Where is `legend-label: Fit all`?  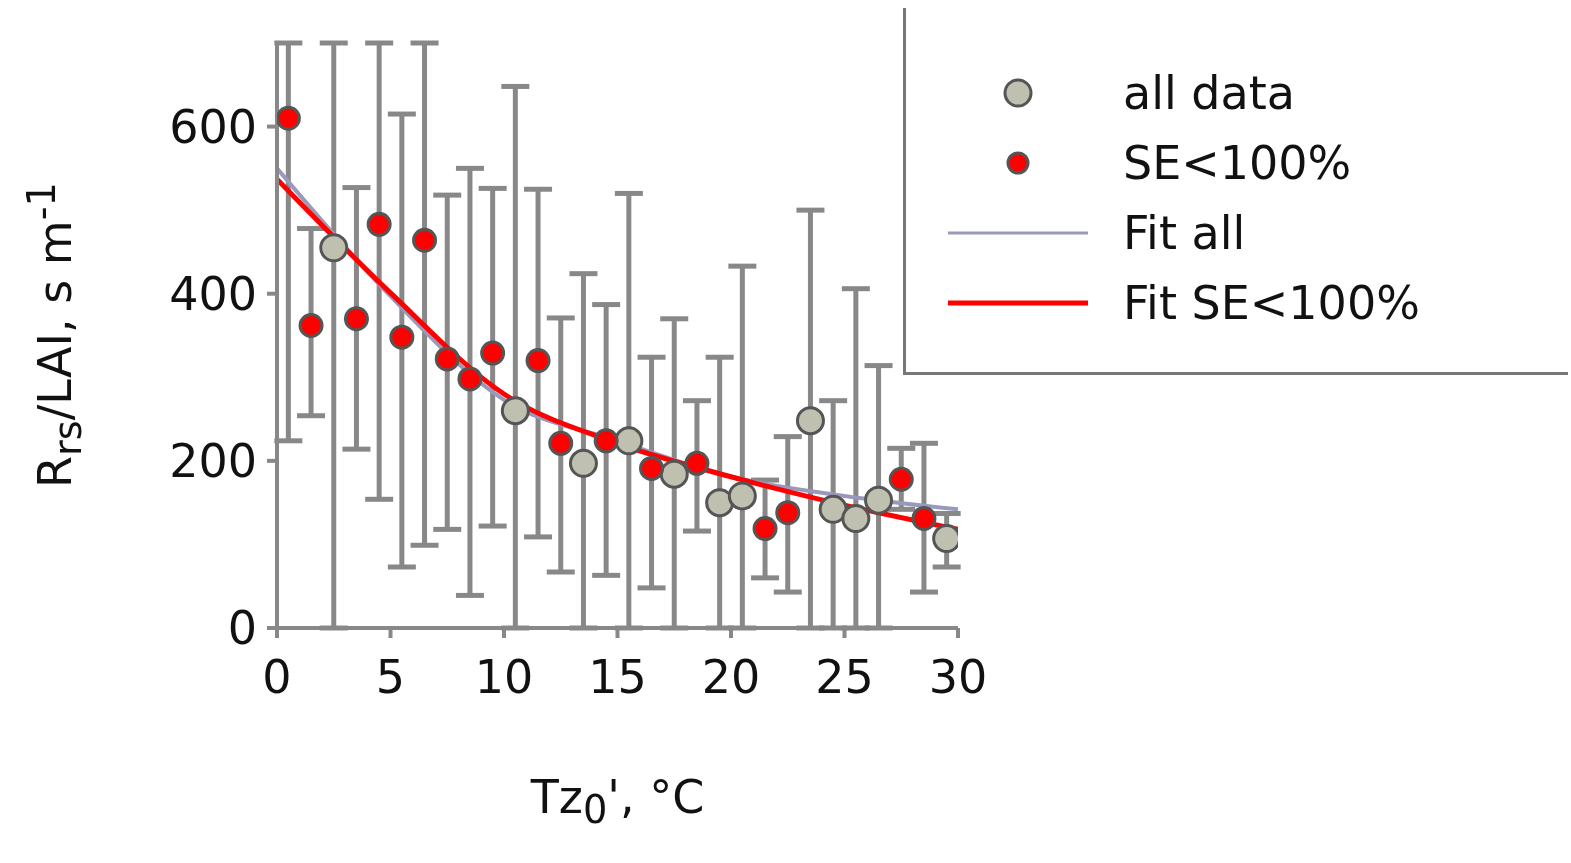 legend-label: Fit all is located at coordinates (1184, 233).